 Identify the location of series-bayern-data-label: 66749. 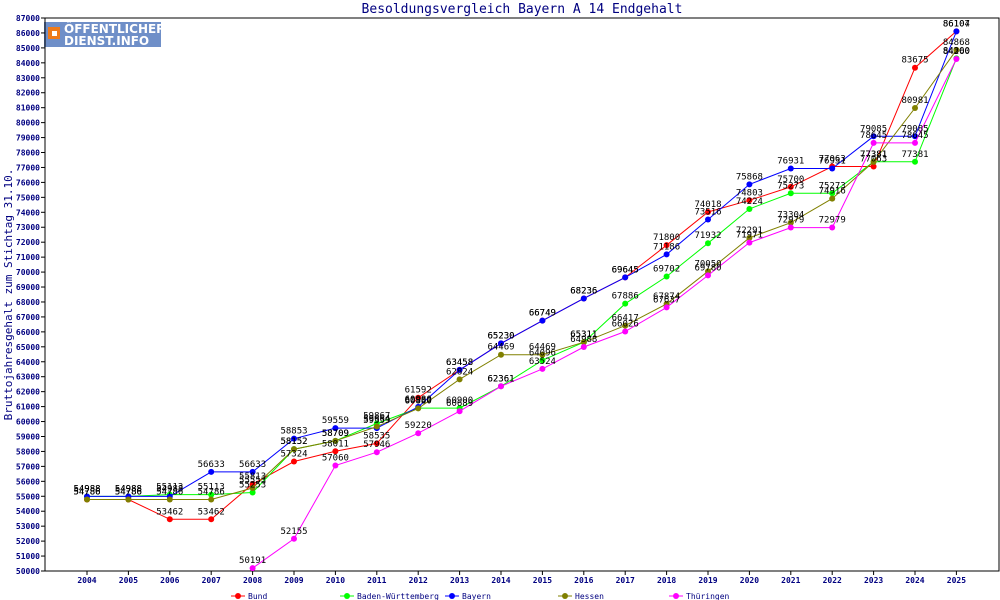
(542, 314).